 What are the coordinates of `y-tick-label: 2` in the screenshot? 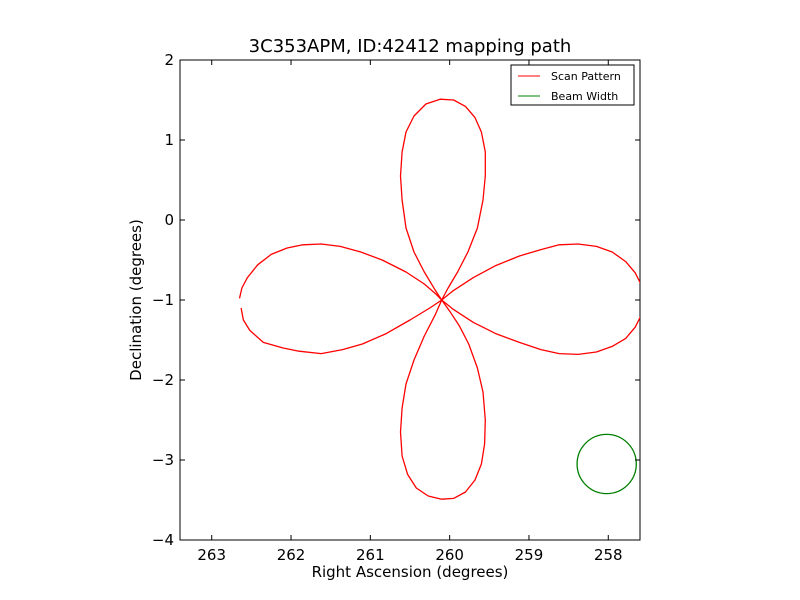 It's located at (169, 60).